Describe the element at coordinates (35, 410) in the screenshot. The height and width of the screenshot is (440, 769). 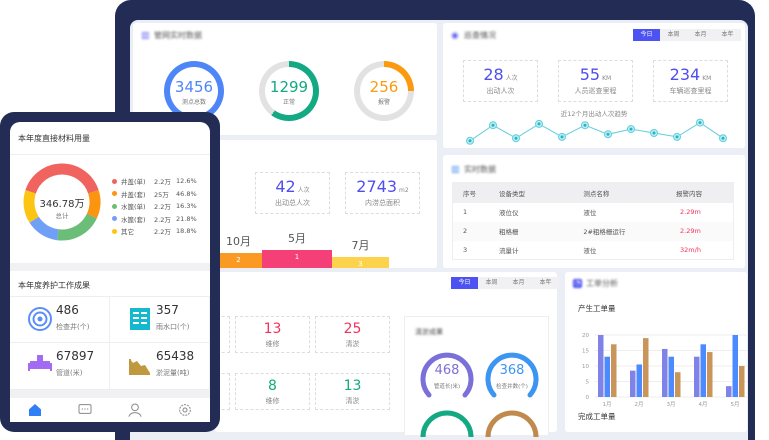
I see `home-icon` at that location.